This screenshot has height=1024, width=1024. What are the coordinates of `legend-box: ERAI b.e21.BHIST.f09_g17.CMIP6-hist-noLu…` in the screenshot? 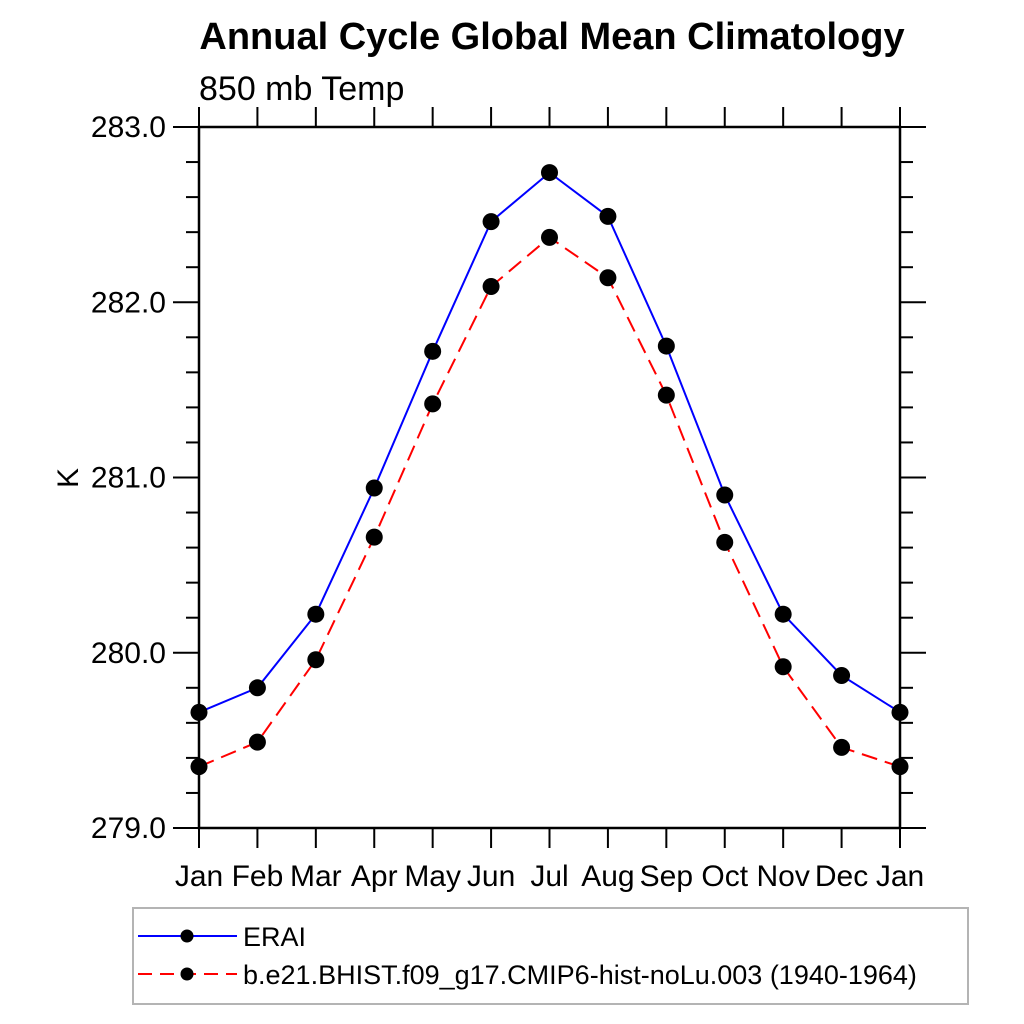 It's located at (550, 956).